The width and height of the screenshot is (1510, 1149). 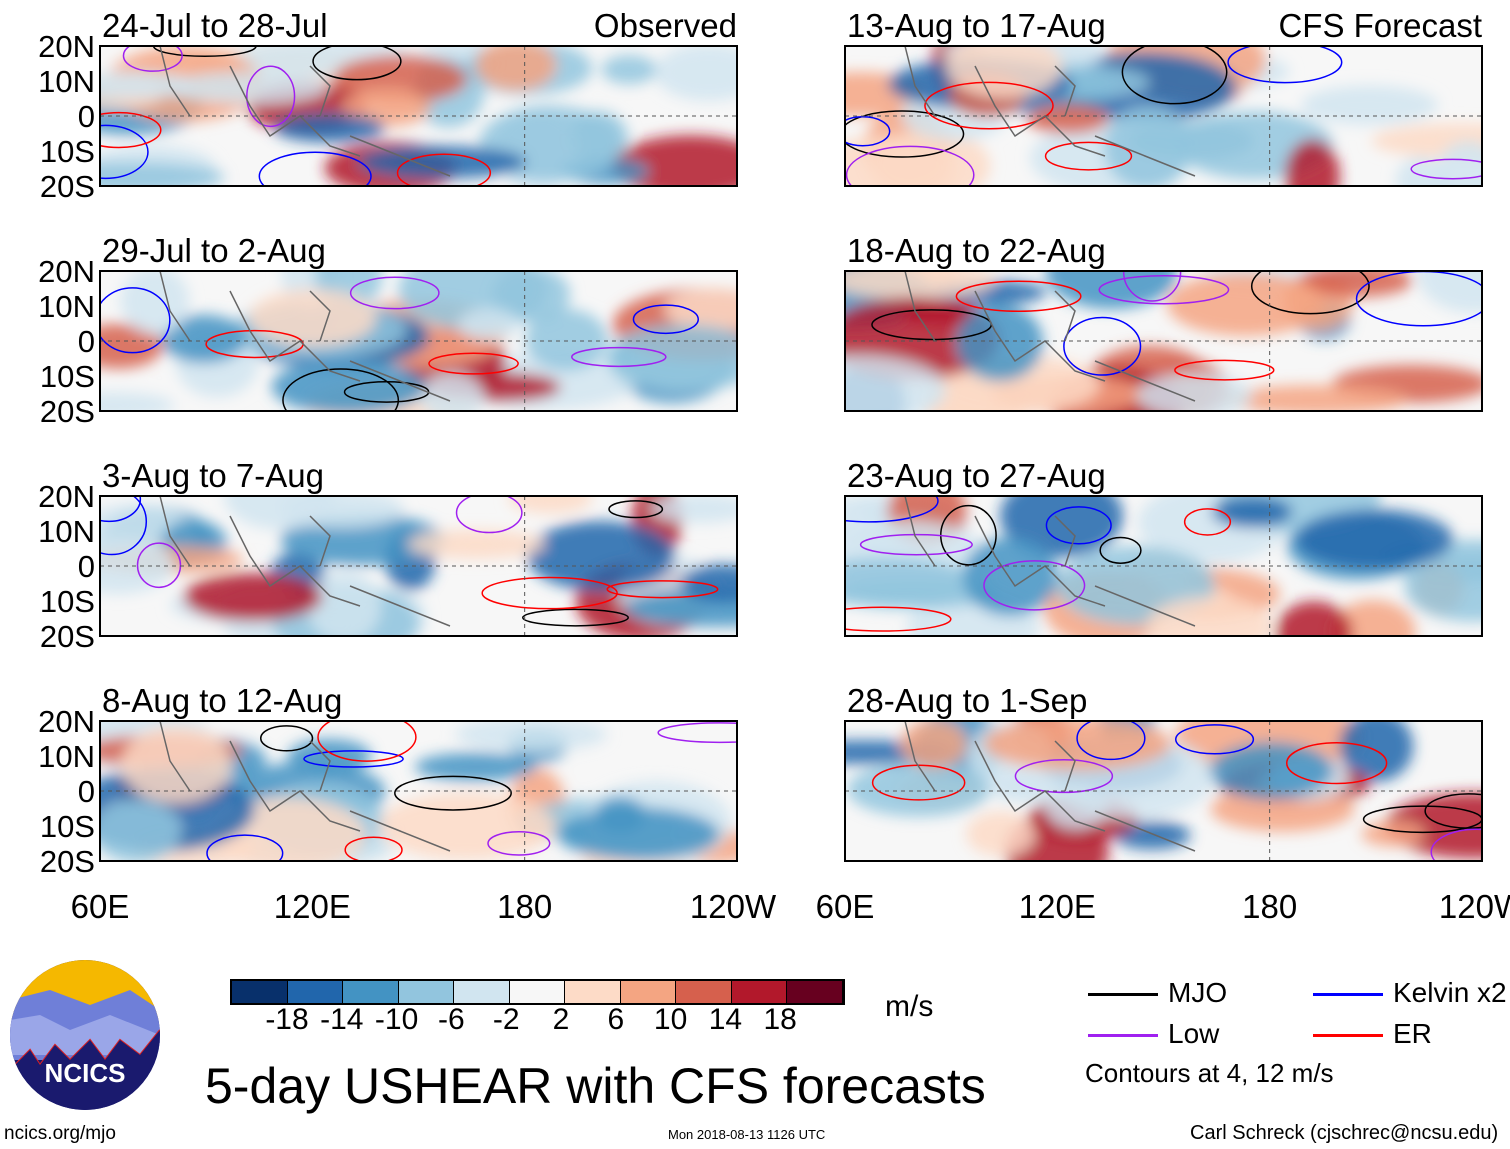 I want to click on colorbar-tick-label: -2, so click(x=506, y=1019).